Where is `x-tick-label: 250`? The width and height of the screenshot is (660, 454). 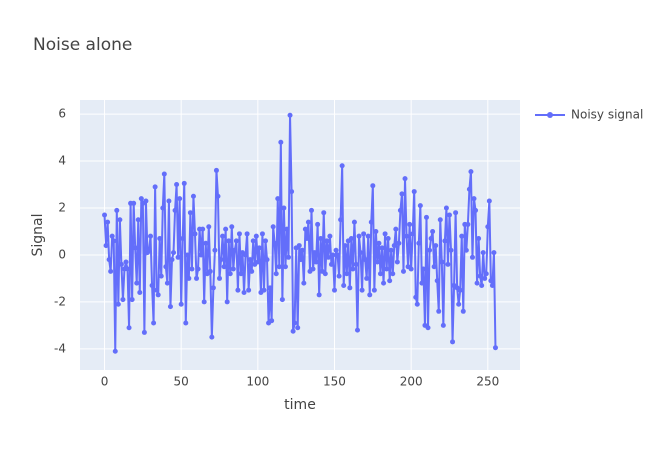 x-tick-label: 250 is located at coordinates (487, 382).